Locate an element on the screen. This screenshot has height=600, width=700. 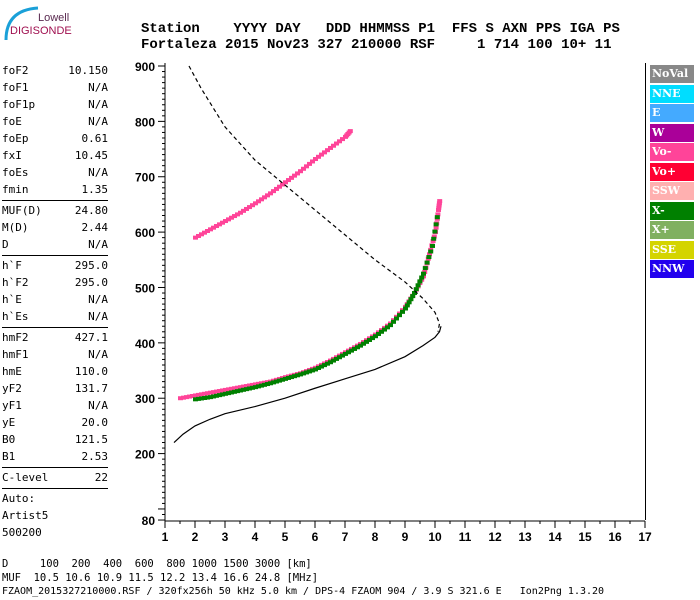
x-tick-label: 10 is located at coordinates (435, 537).